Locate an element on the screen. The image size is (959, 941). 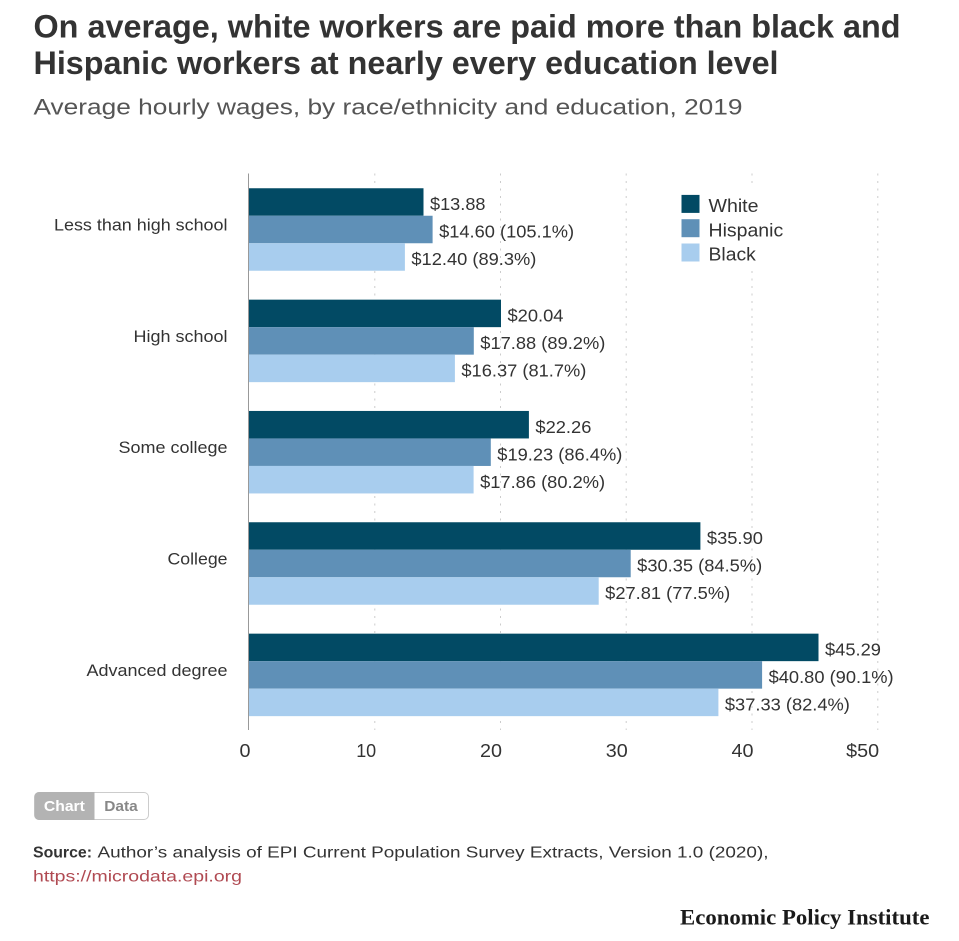
svg-text: Chart is located at coordinates (64, 806).